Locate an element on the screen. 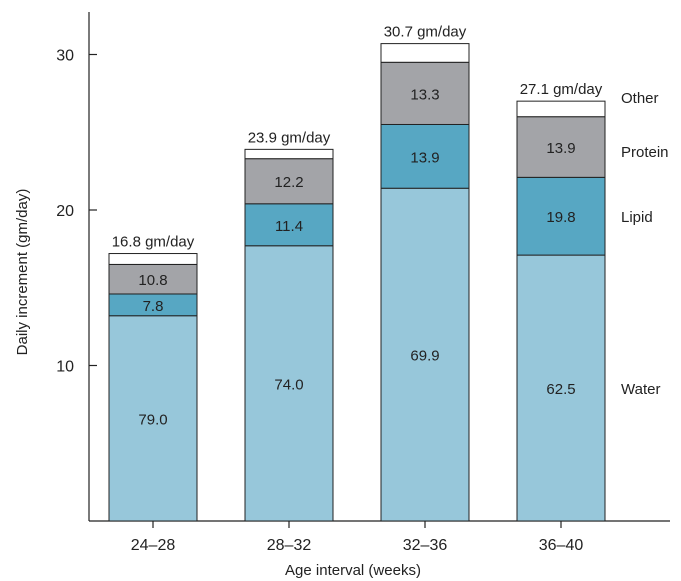  legend-label-lipid: Lipid is located at coordinates (637, 217).